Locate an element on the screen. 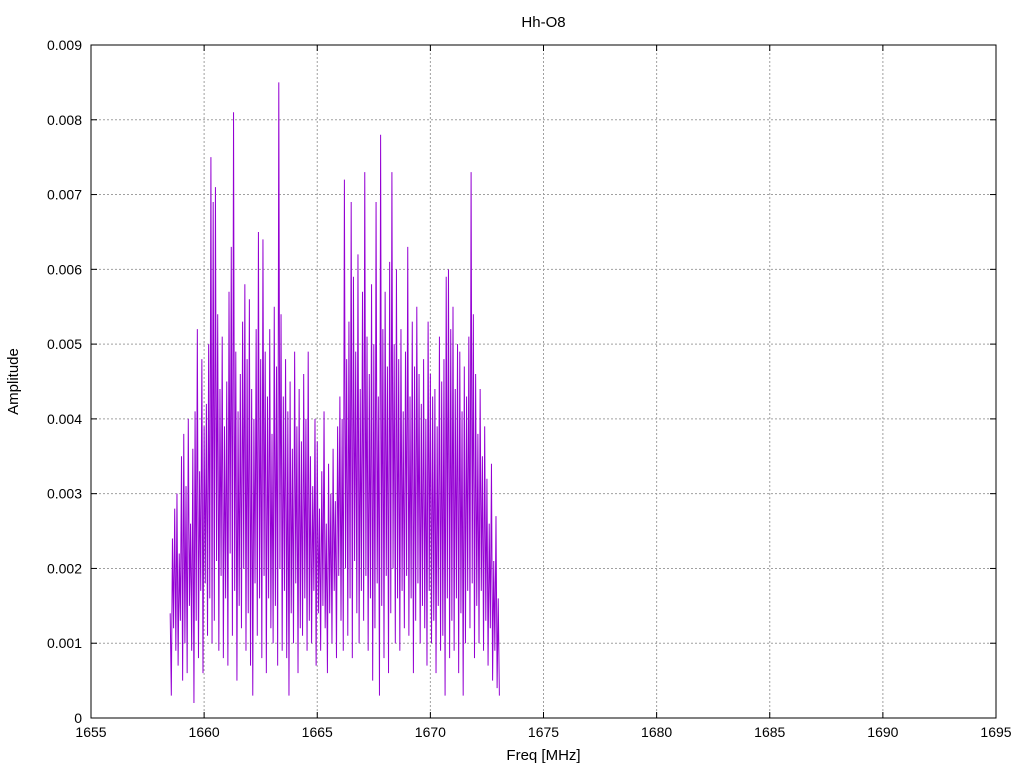 Image resolution: width=1024 pixels, height=768 pixels. x-tick-labels: 1655 1660 1665 1670 1675 1680 1685 1690 1695 is located at coordinates (543, 732).